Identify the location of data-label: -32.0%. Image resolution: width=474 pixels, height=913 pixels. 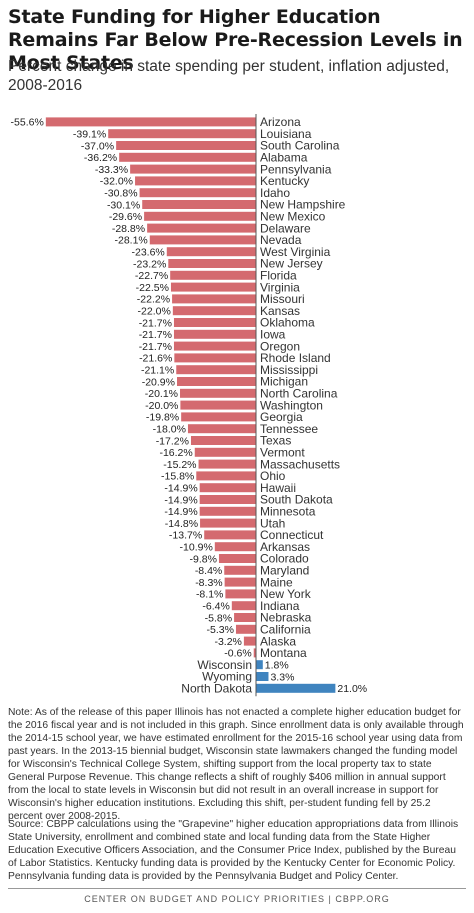
(116, 182).